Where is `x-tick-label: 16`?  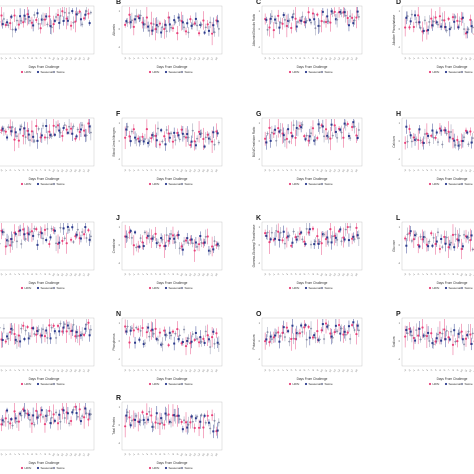
x-tick-label: 16 is located at coordinates (348, 274).